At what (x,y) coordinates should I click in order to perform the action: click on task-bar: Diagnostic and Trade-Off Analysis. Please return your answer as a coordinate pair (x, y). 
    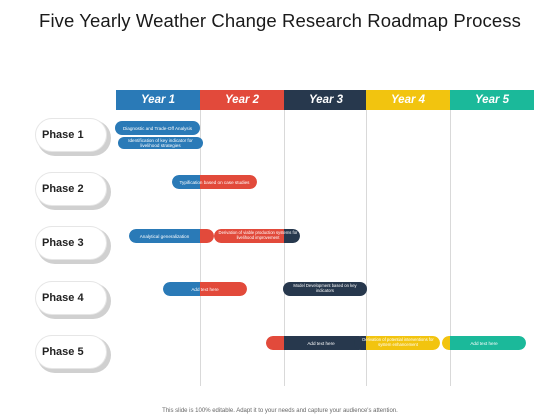
    Looking at the image, I should click on (157, 128).